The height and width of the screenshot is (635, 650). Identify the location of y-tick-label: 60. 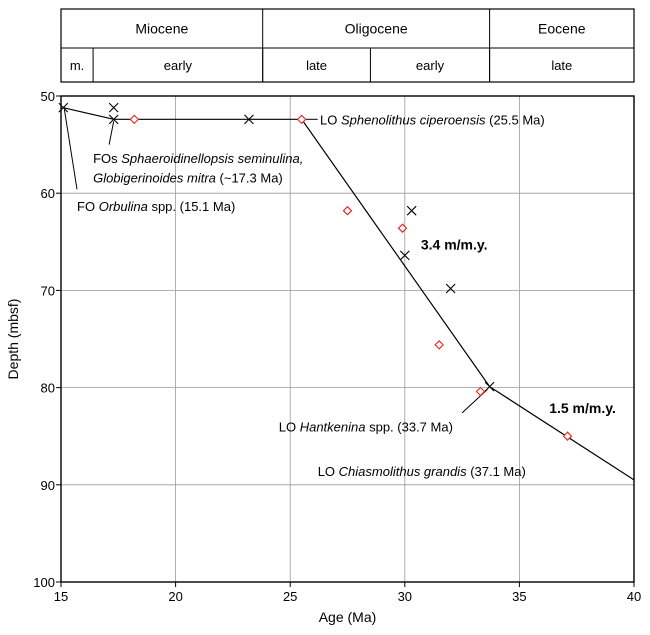
(48, 193).